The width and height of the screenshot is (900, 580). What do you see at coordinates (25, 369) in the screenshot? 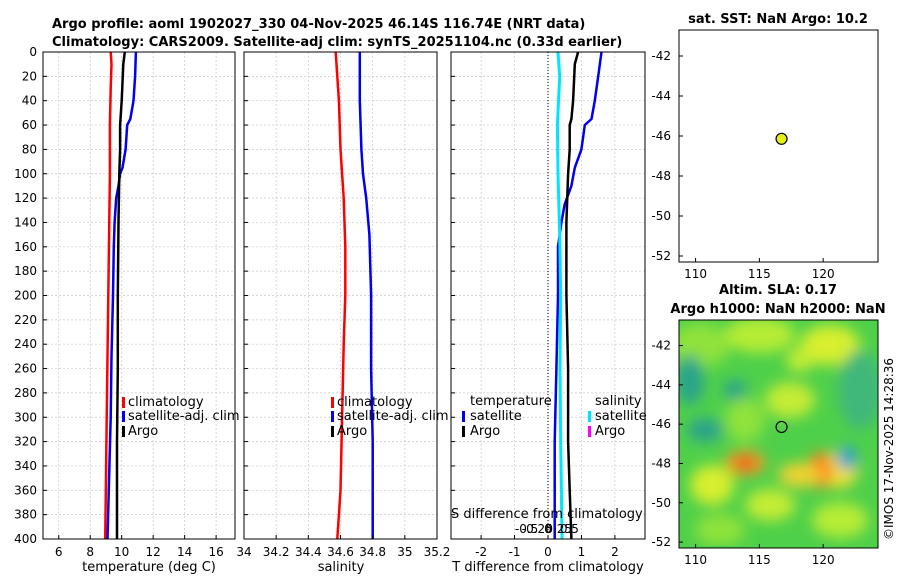
I see `ytick-label-13: 260` at bounding box center [25, 369].